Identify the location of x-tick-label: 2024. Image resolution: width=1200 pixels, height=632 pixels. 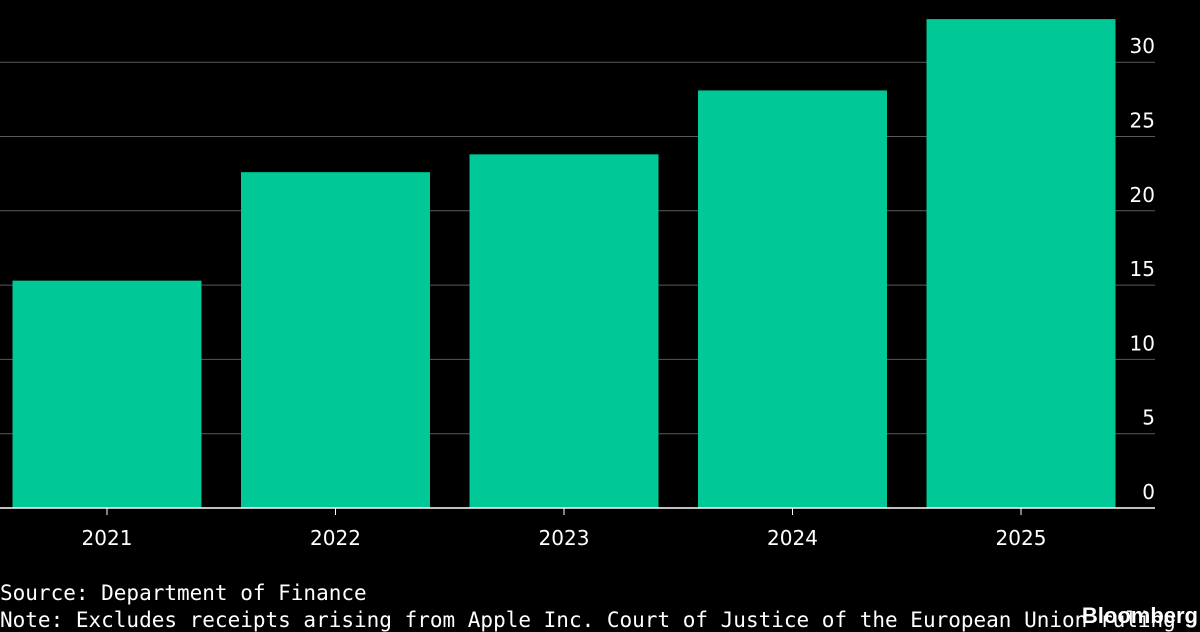
(792, 538).